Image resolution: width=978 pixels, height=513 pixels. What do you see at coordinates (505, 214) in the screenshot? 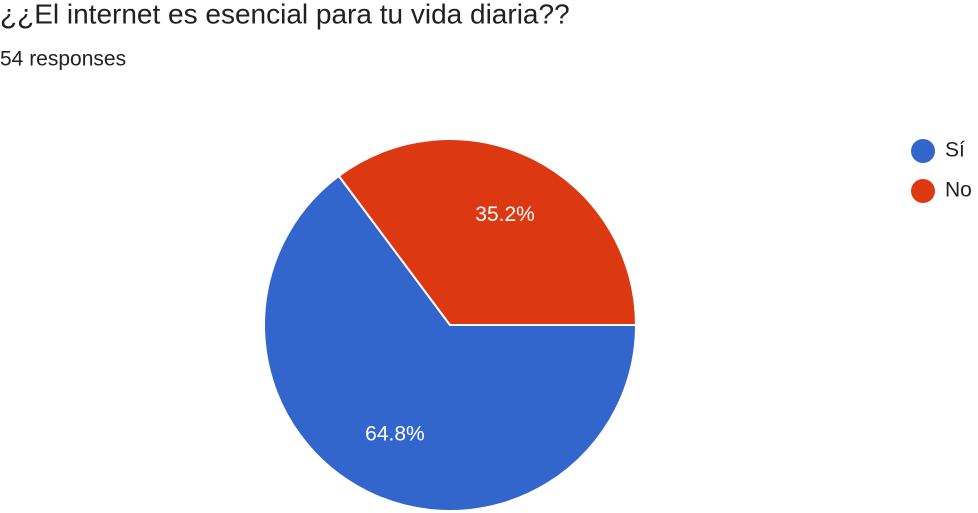
I see `slice-label: 35.2%` at bounding box center [505, 214].